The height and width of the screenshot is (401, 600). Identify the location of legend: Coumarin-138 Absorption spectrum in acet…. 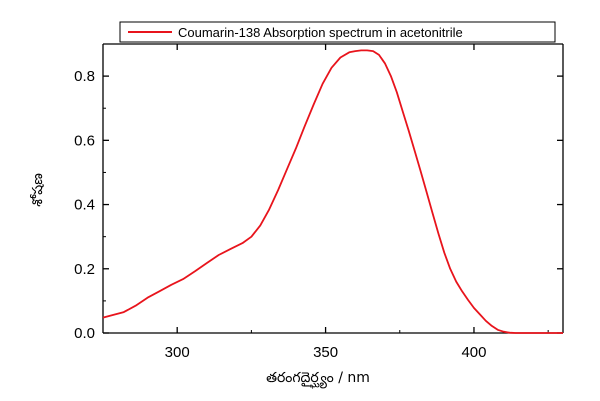
(337, 32).